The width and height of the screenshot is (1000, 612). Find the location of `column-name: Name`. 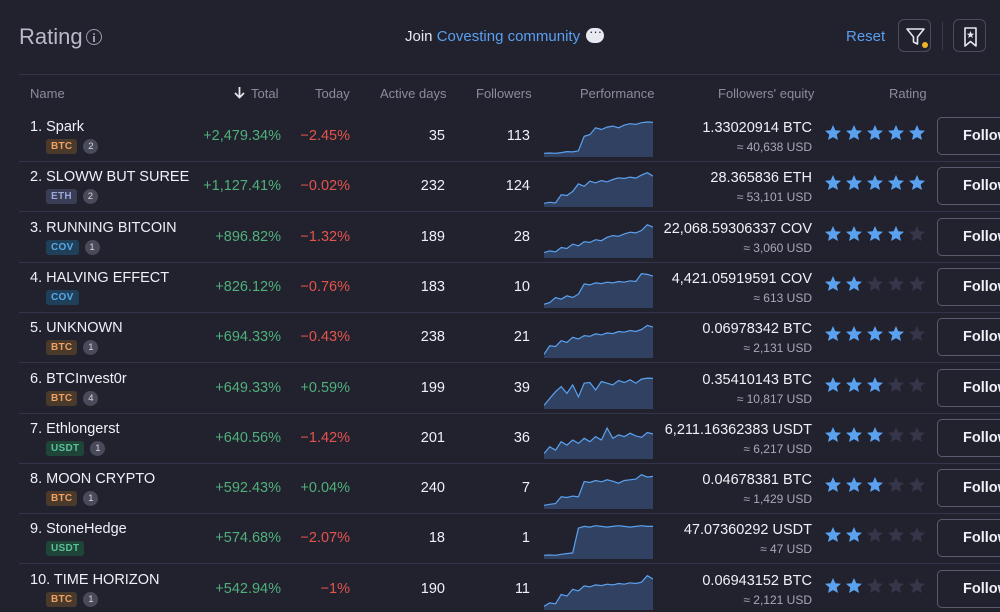

column-name: Name is located at coordinates (47, 93).